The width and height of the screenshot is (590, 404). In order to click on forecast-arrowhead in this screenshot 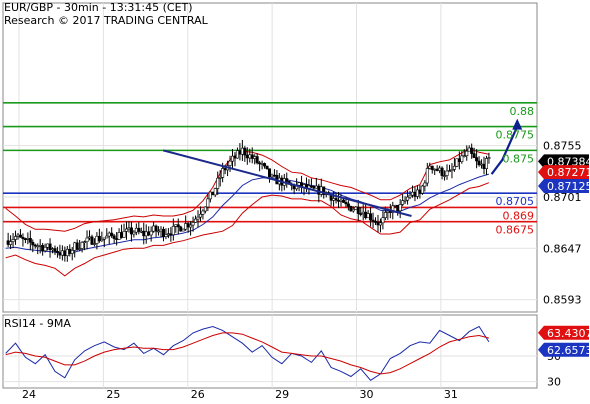, I will do `click(517, 124)`.